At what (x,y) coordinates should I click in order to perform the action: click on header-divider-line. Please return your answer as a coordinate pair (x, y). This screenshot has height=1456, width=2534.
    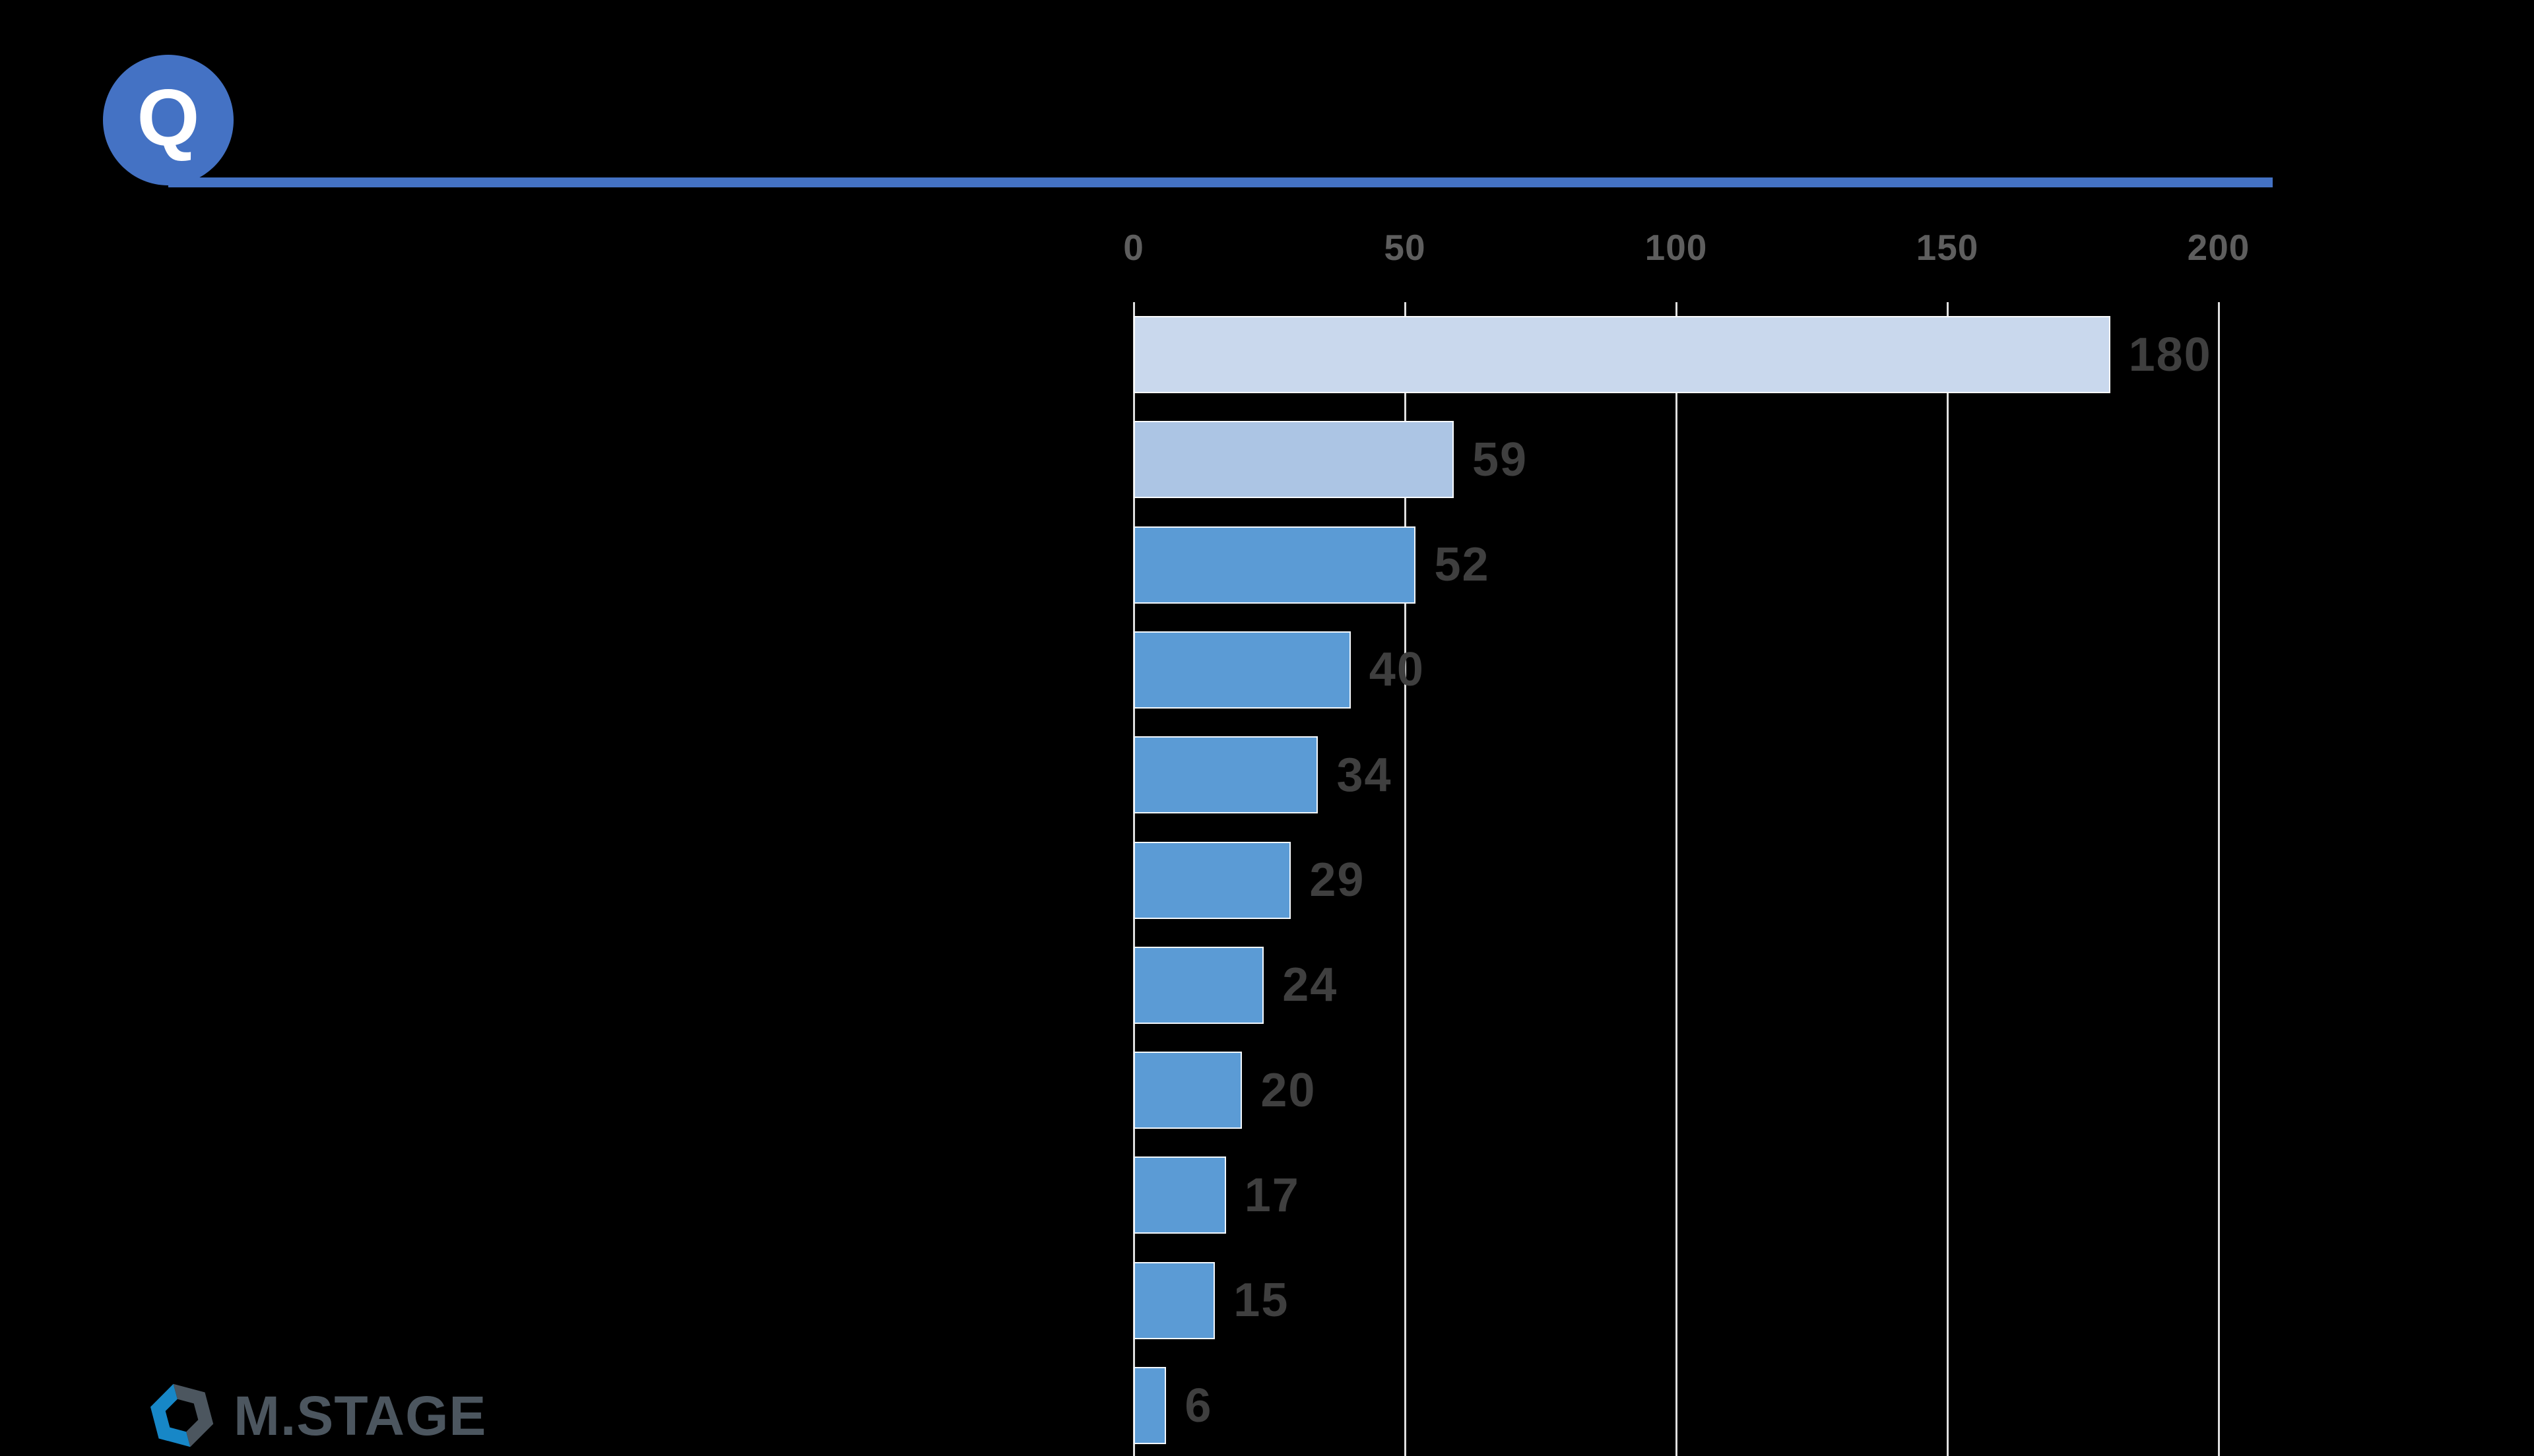
    Looking at the image, I should click on (1220, 182).